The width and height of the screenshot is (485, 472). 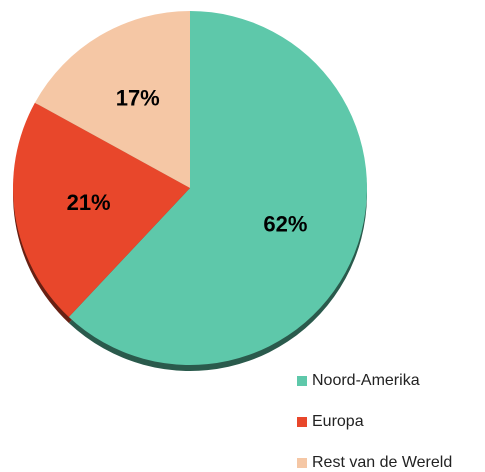 What do you see at coordinates (366, 380) in the screenshot?
I see `legend-label: Noord-Amerika` at bounding box center [366, 380].